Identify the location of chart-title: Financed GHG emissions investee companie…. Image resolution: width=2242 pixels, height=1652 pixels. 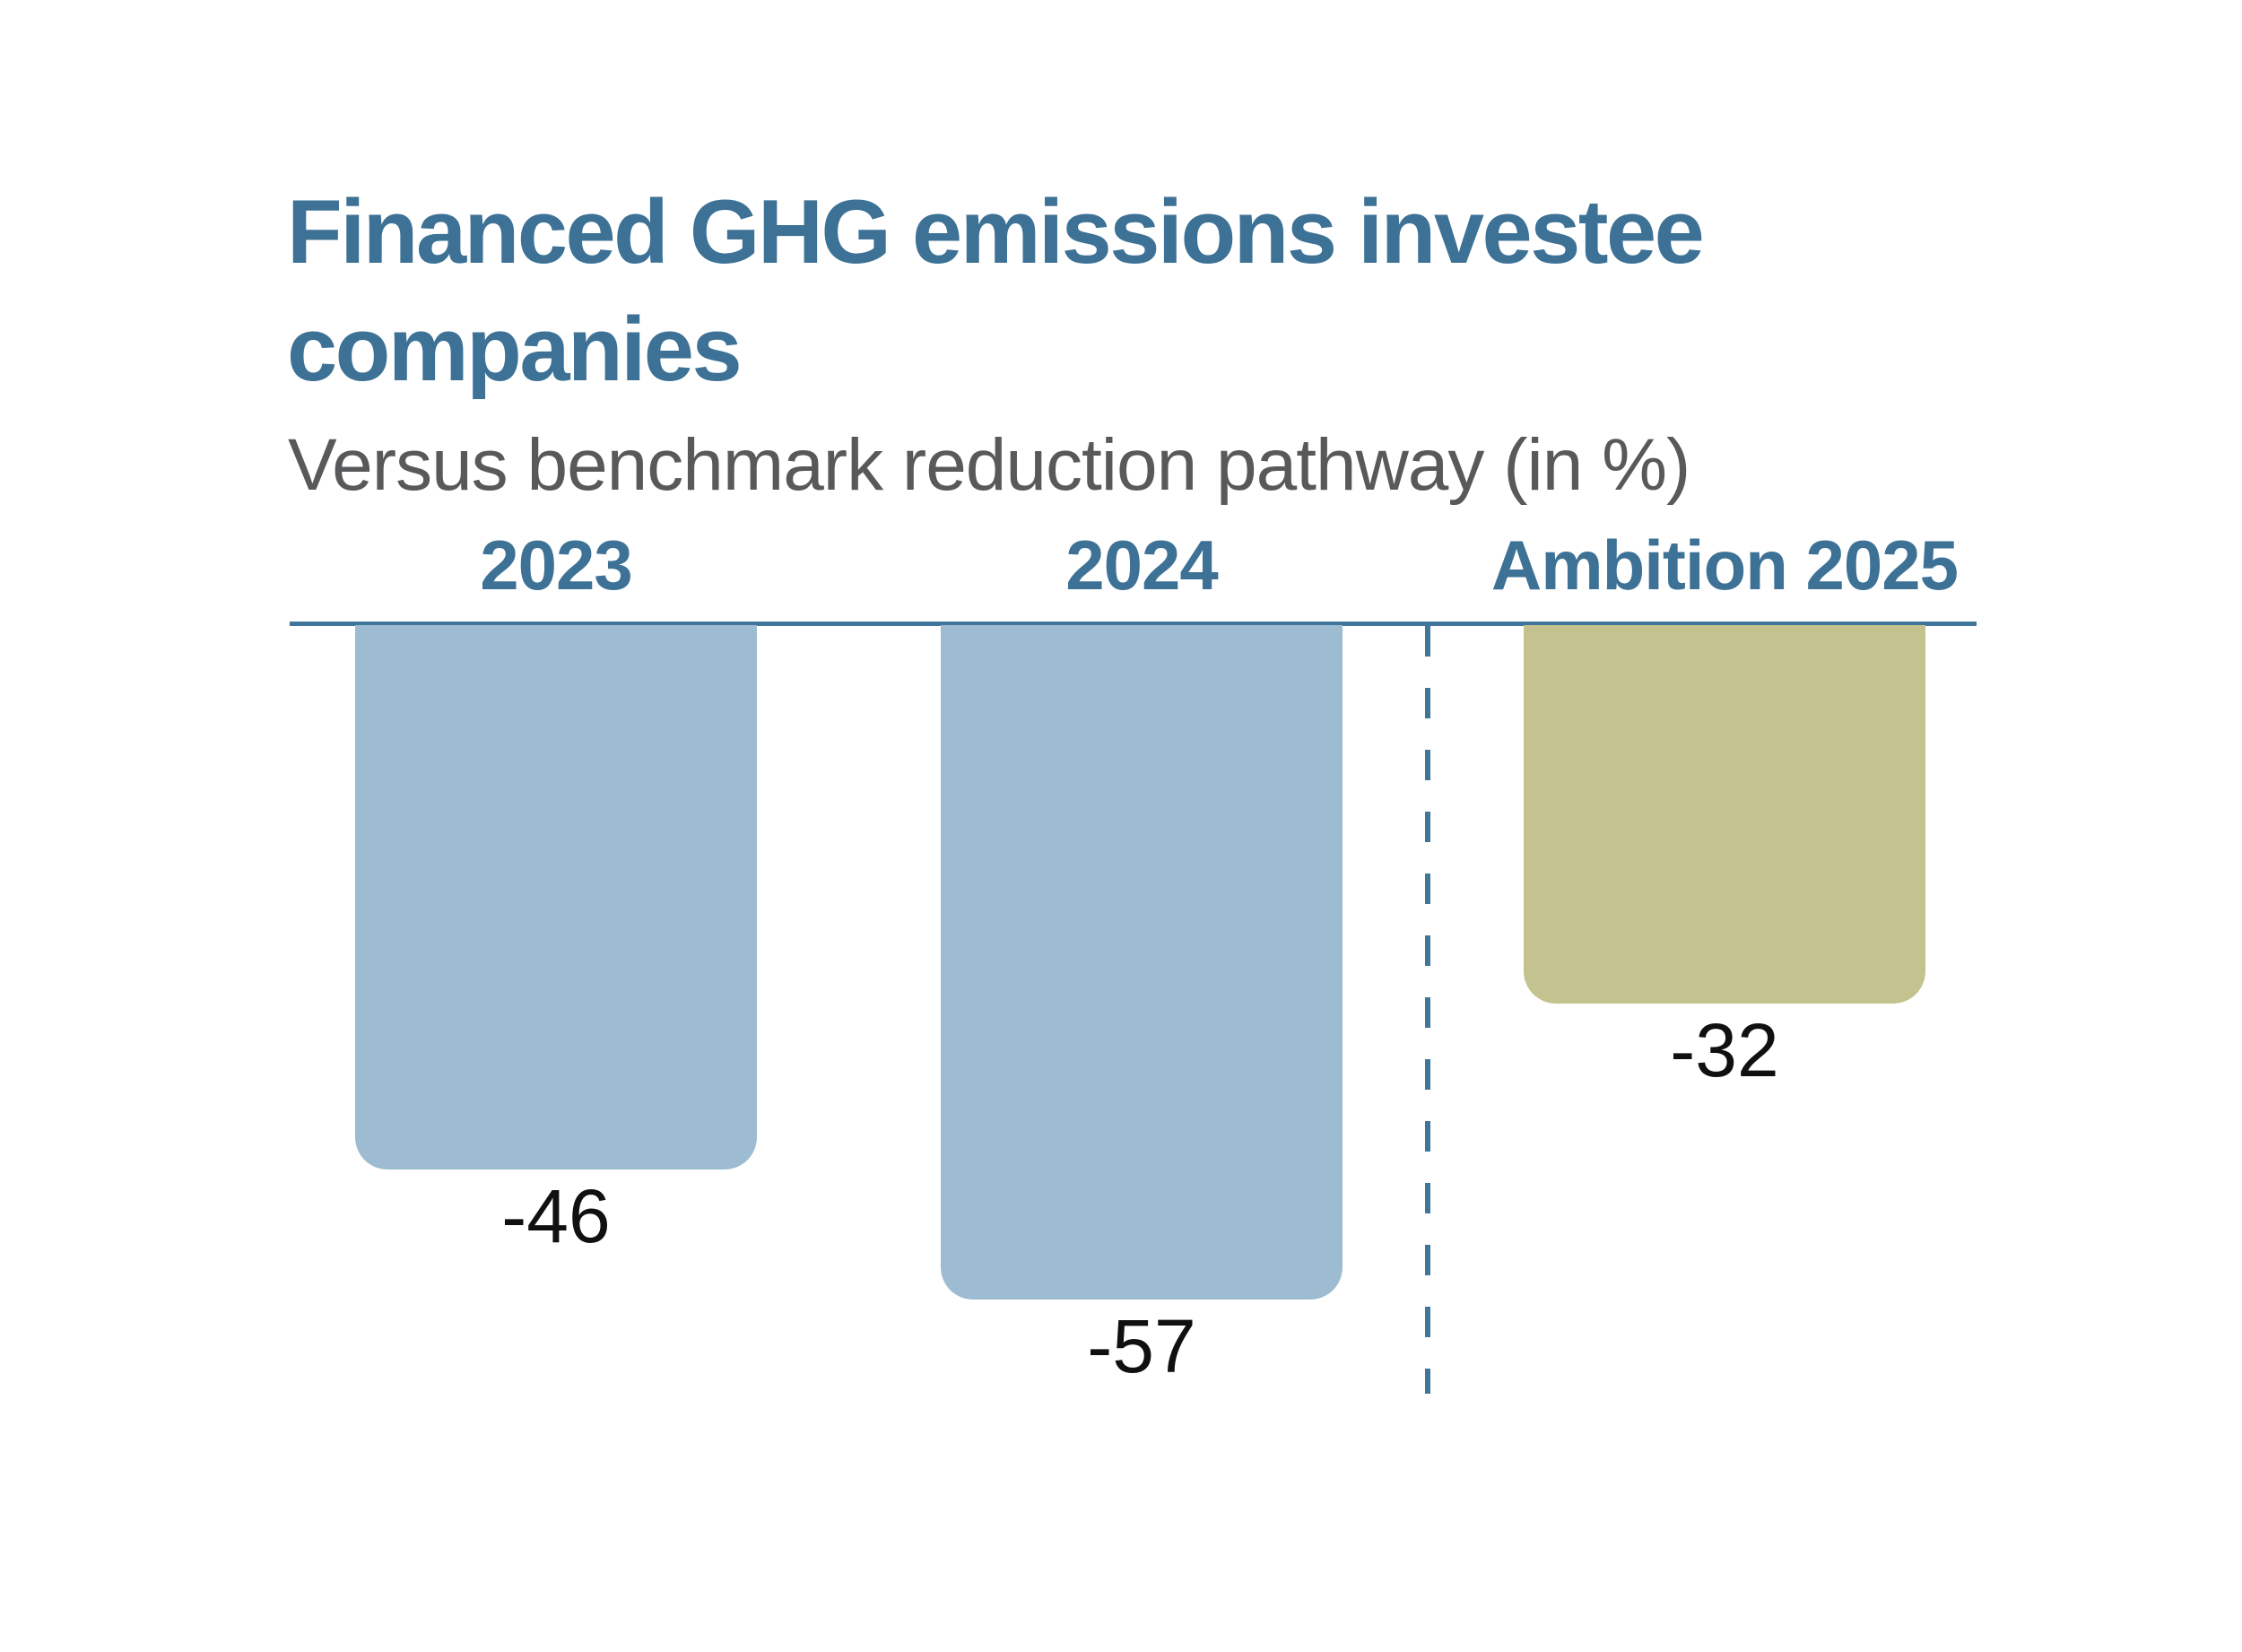
(996, 291).